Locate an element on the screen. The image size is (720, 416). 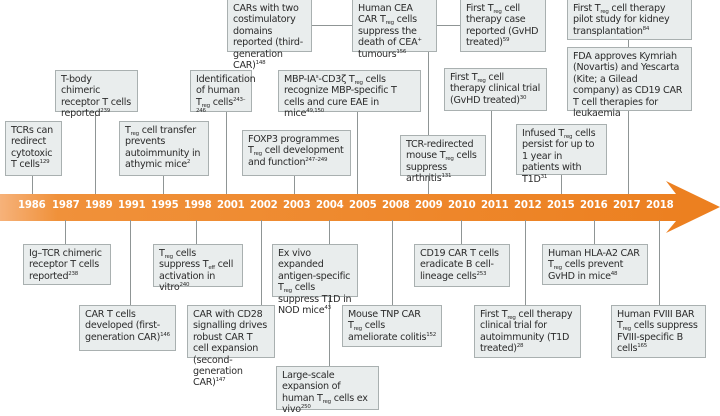
year-label: 2002 is located at coordinates (264, 205).